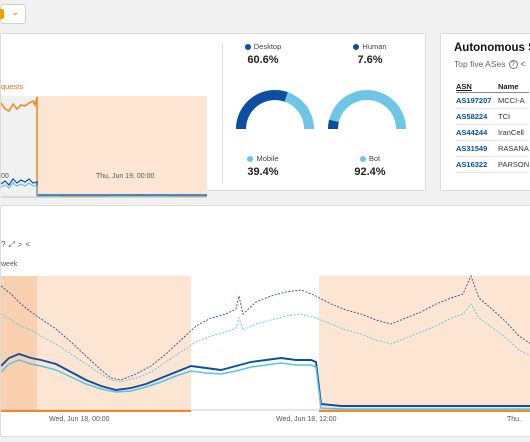 This screenshot has height=442, width=530. I want to click on table-row: AS58224 TCI, so click(493, 116).